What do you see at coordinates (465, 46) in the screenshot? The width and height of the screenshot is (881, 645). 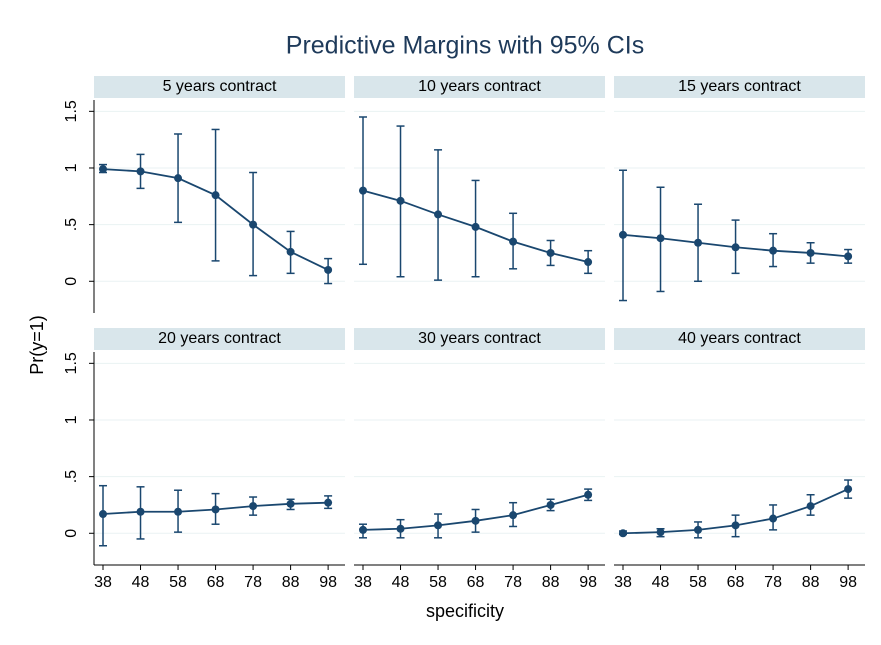 I see `chart-title: Predictive Margins with 95% CIs` at bounding box center [465, 46].